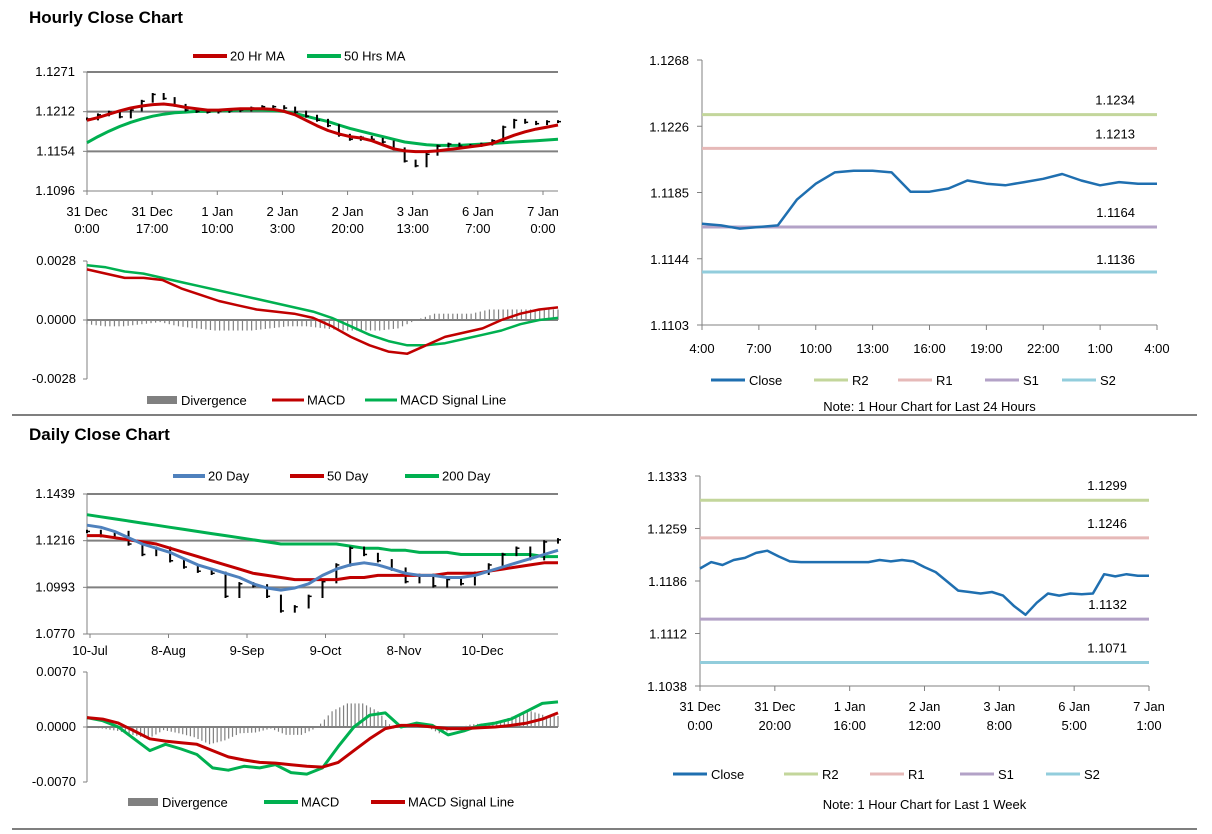 The width and height of the screenshot is (1212, 834). Describe the element at coordinates (55, 71) in the screenshot. I see `y-tick-label: 1.1271` at that location.